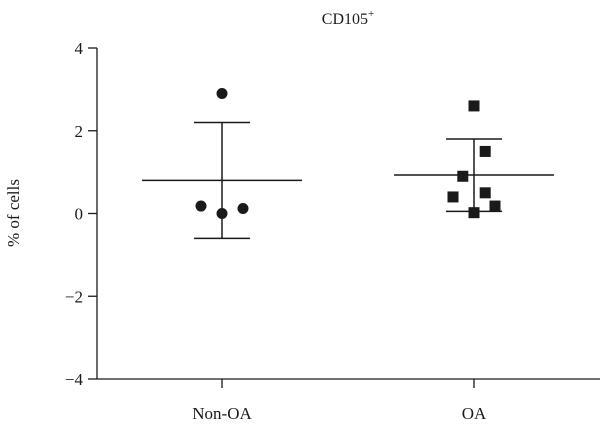 This screenshot has height=435, width=600. What do you see at coordinates (74, 379) in the screenshot?
I see `y-tick-label: −4` at bounding box center [74, 379].